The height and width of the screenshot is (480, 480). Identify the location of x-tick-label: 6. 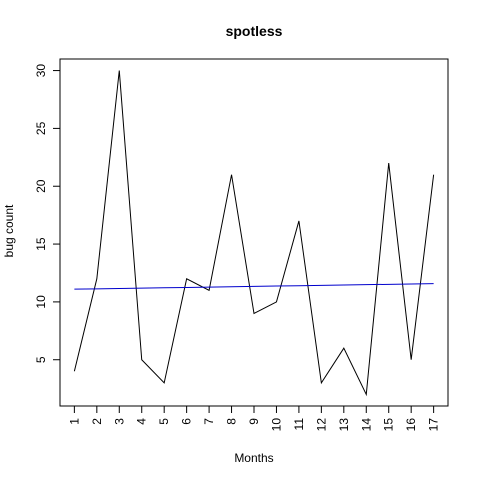
(187, 421).